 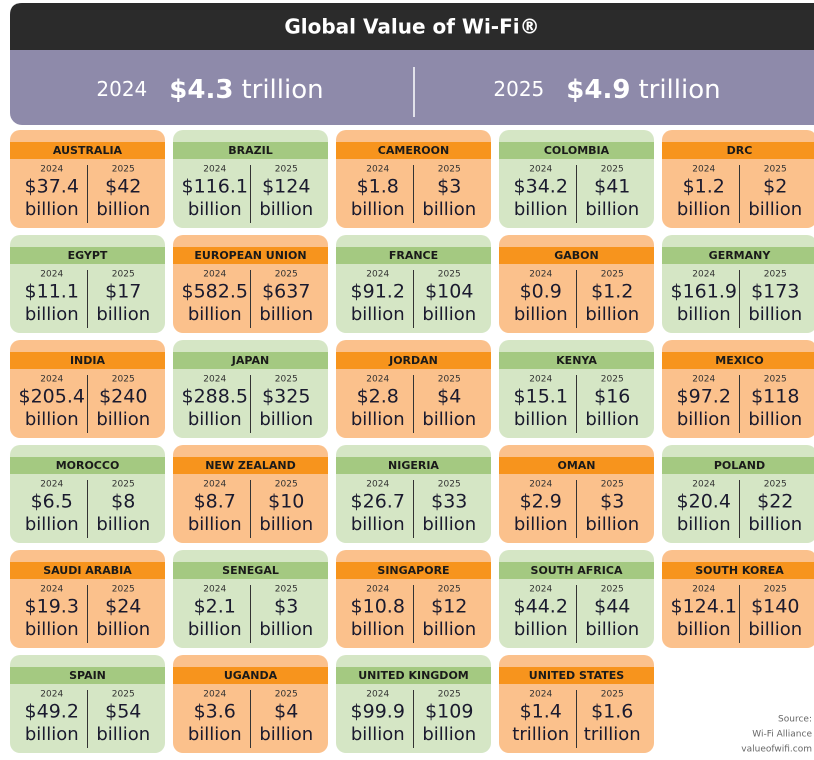 I want to click on amount: $1.6, so click(x=612, y=712).